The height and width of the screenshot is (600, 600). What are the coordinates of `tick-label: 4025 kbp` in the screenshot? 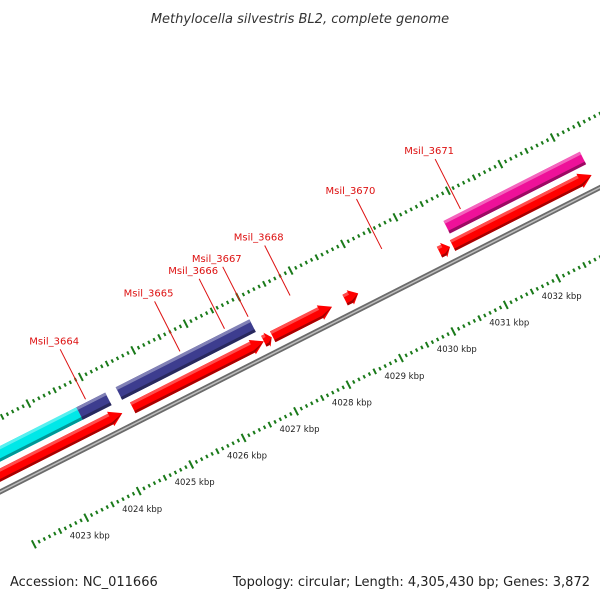 It's located at (195, 483).